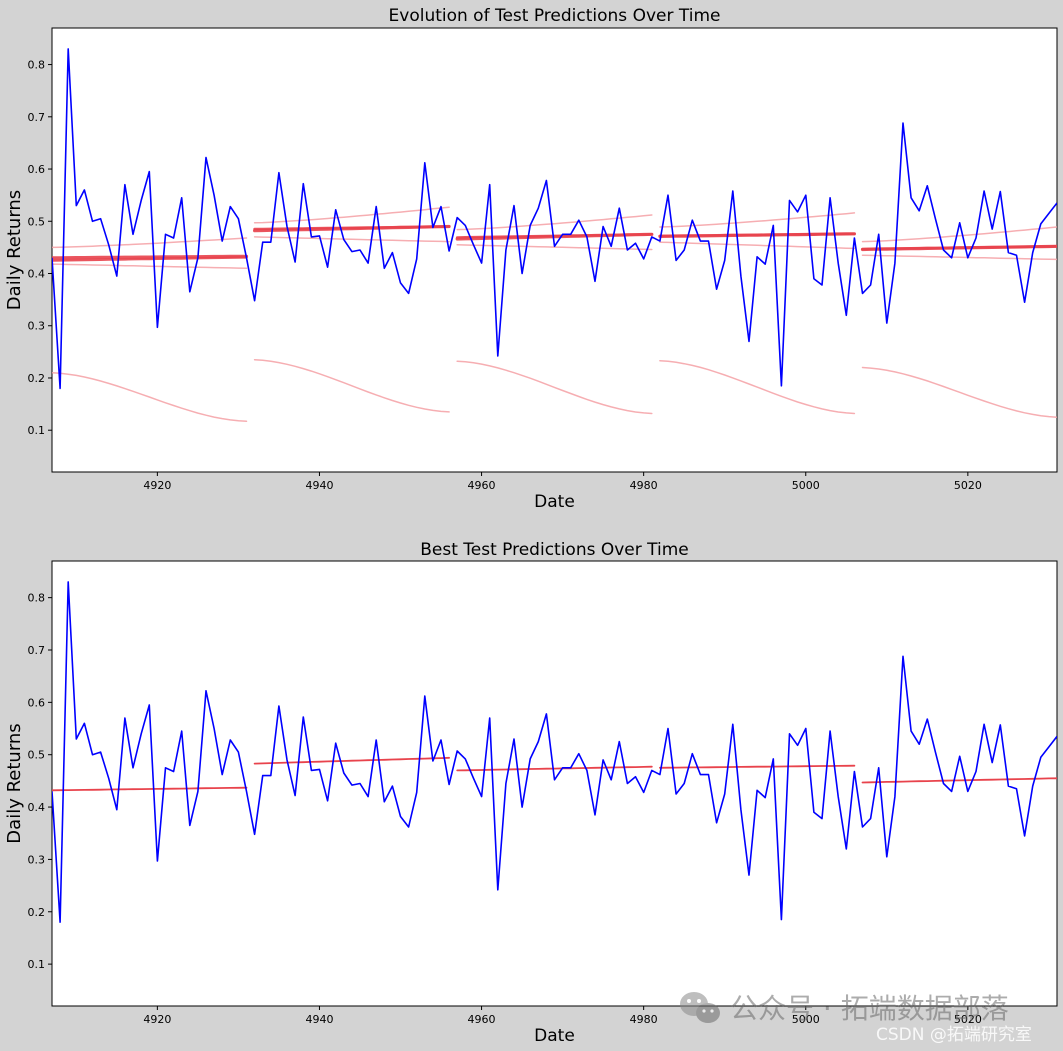  I want to click on watermark-line-2: CSDN @拓端研究室, so click(954, 1035).